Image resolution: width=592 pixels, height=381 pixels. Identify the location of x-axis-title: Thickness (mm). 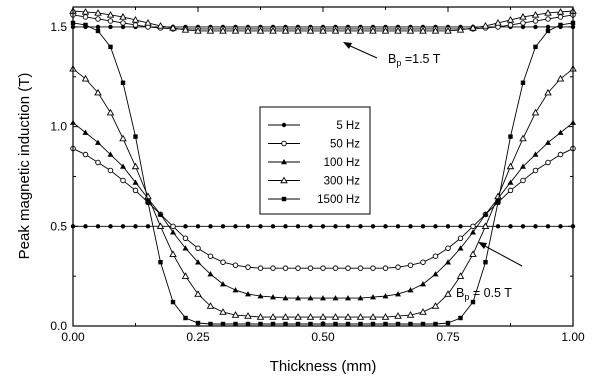
(323, 366).